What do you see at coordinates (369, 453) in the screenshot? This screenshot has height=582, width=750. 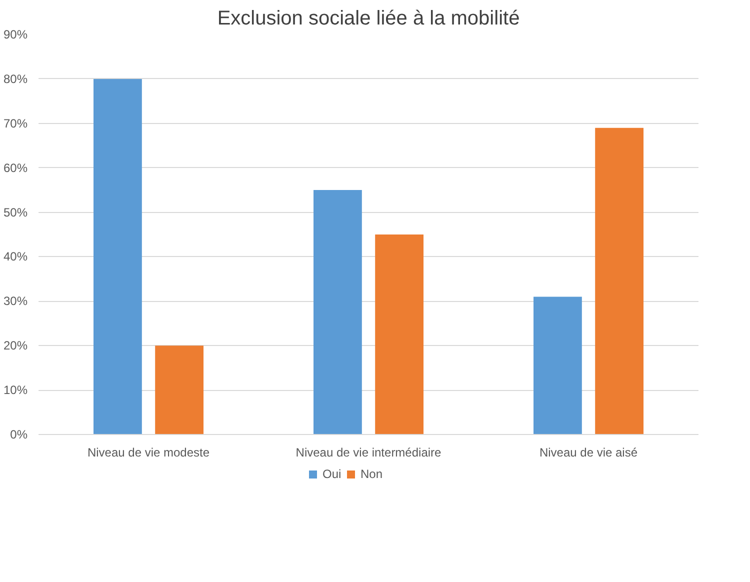 I see `x-tick-label: Niveau de vie intermédiaire` at bounding box center [369, 453].